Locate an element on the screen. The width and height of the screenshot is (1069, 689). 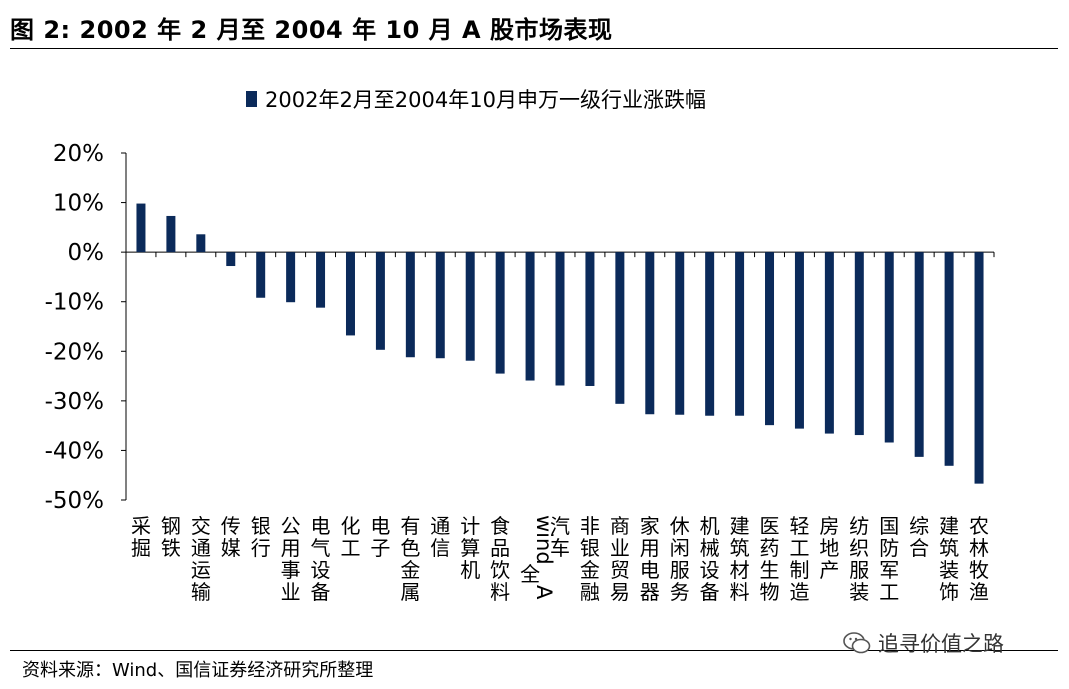
svg-text: 器 is located at coordinates (650, 592).